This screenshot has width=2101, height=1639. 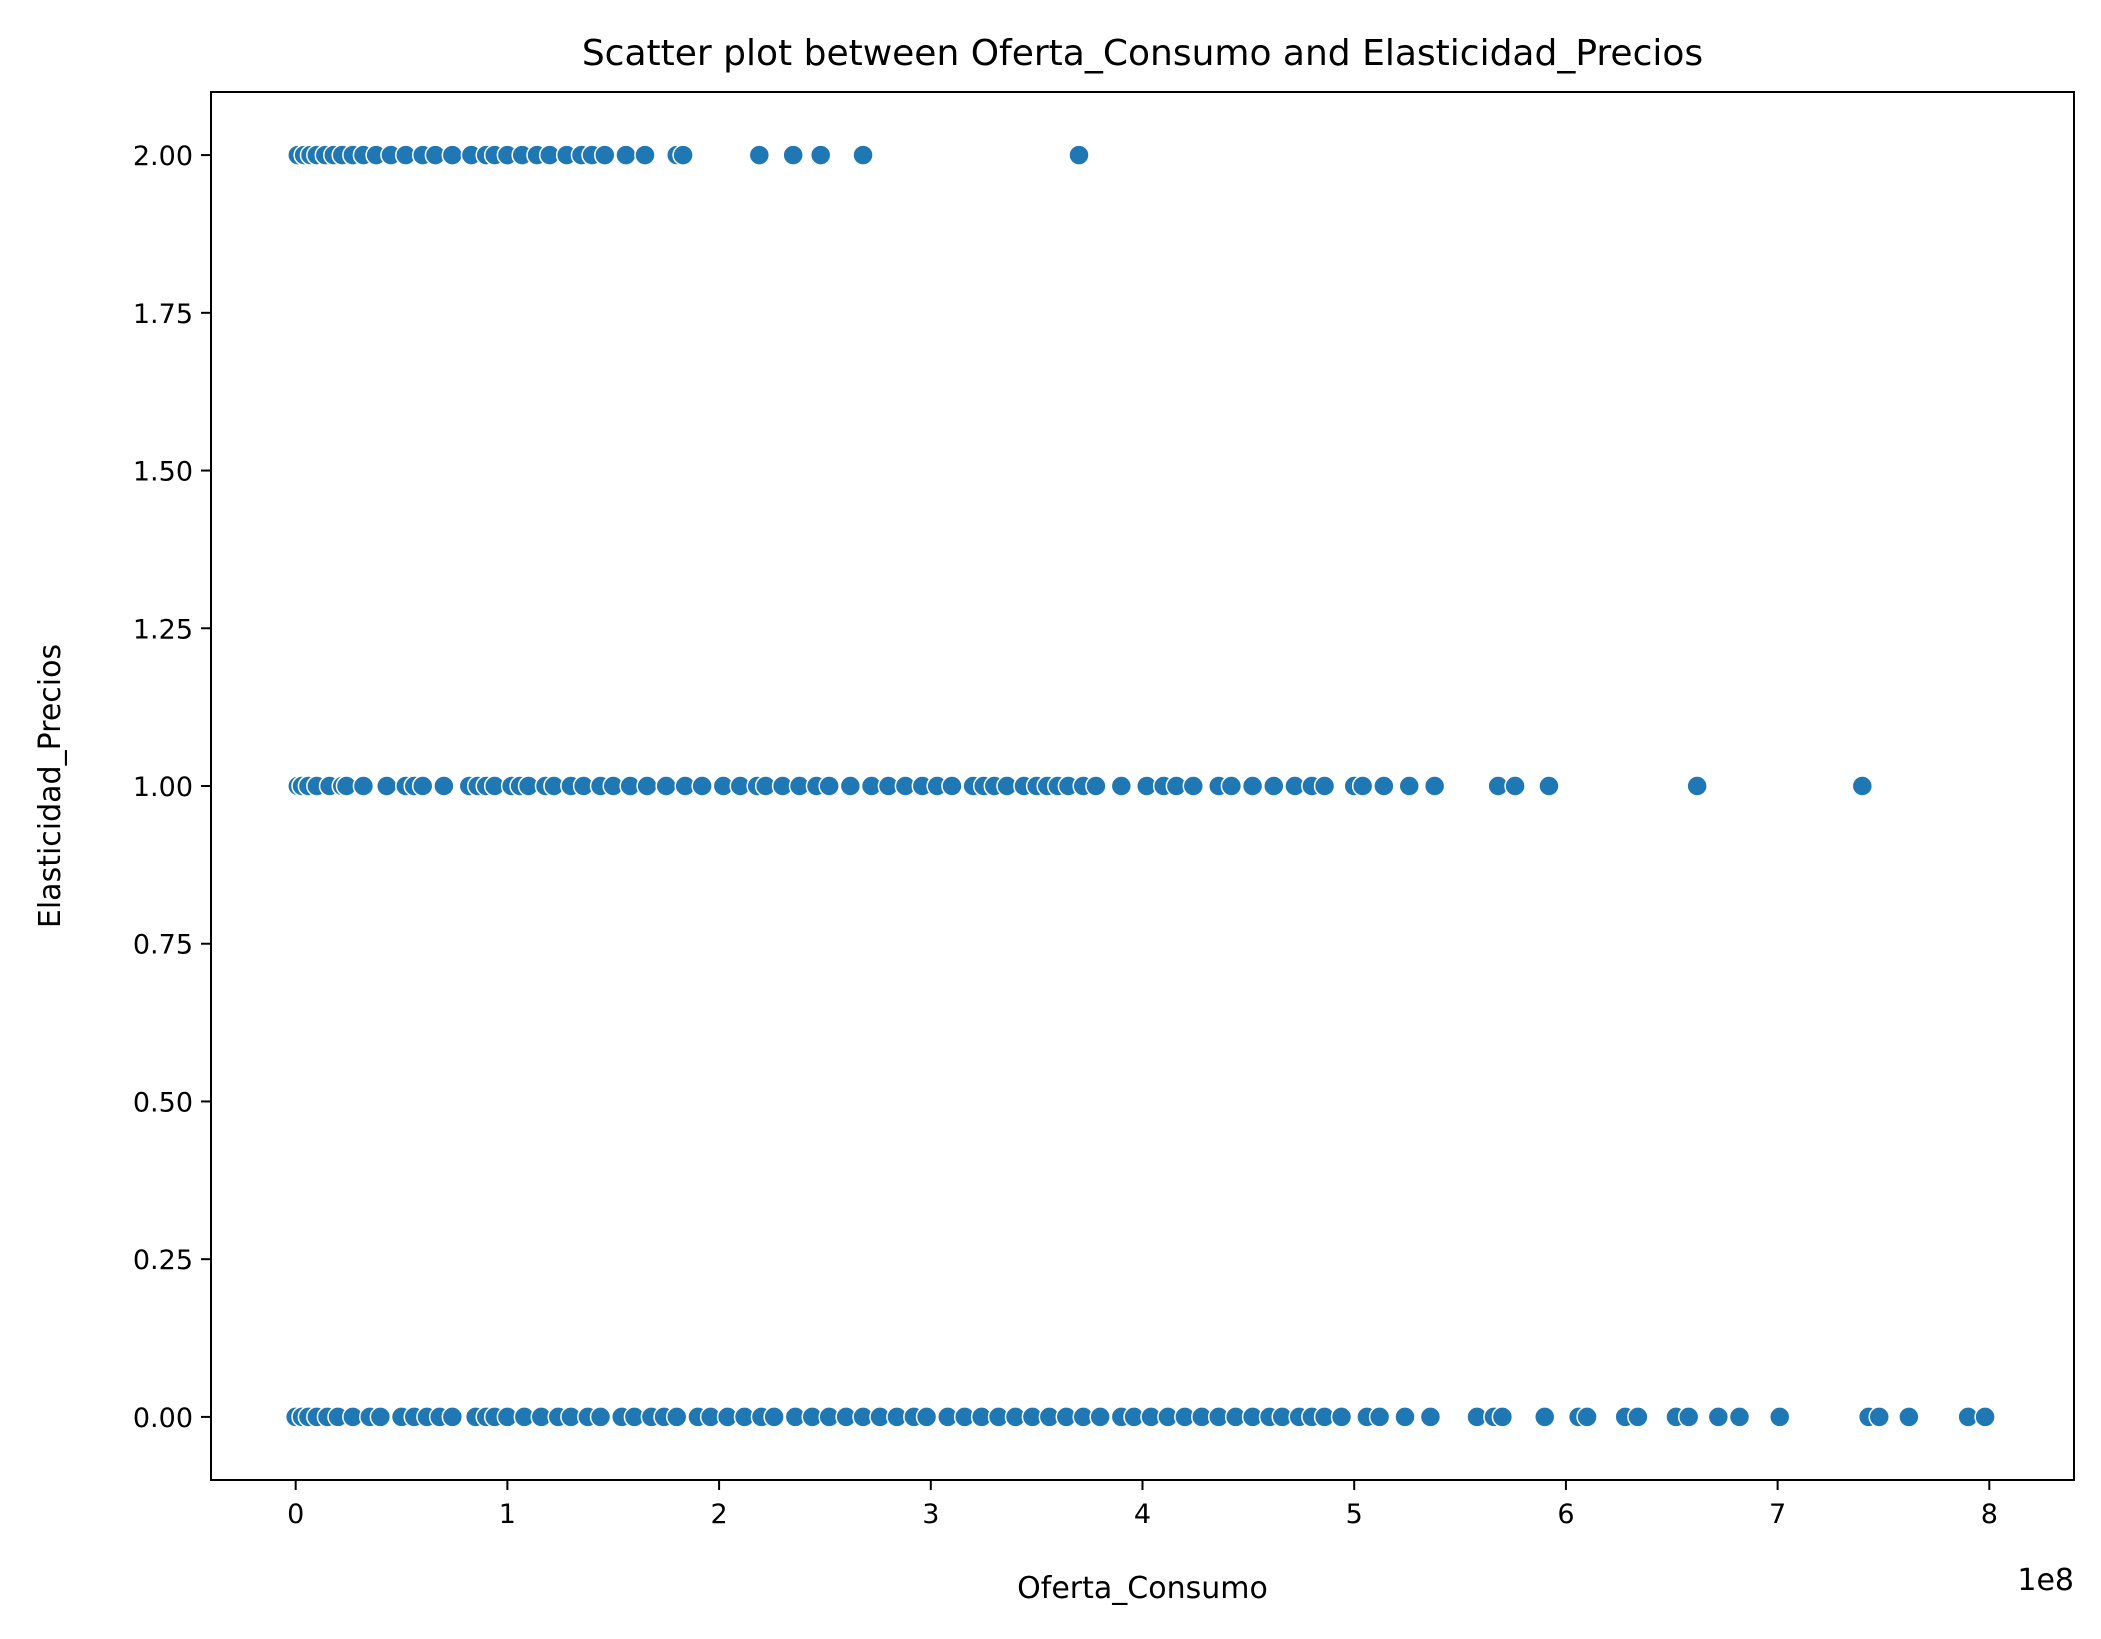 I want to click on x-axis-offset-label: 1e8, so click(x=2045, y=1580).